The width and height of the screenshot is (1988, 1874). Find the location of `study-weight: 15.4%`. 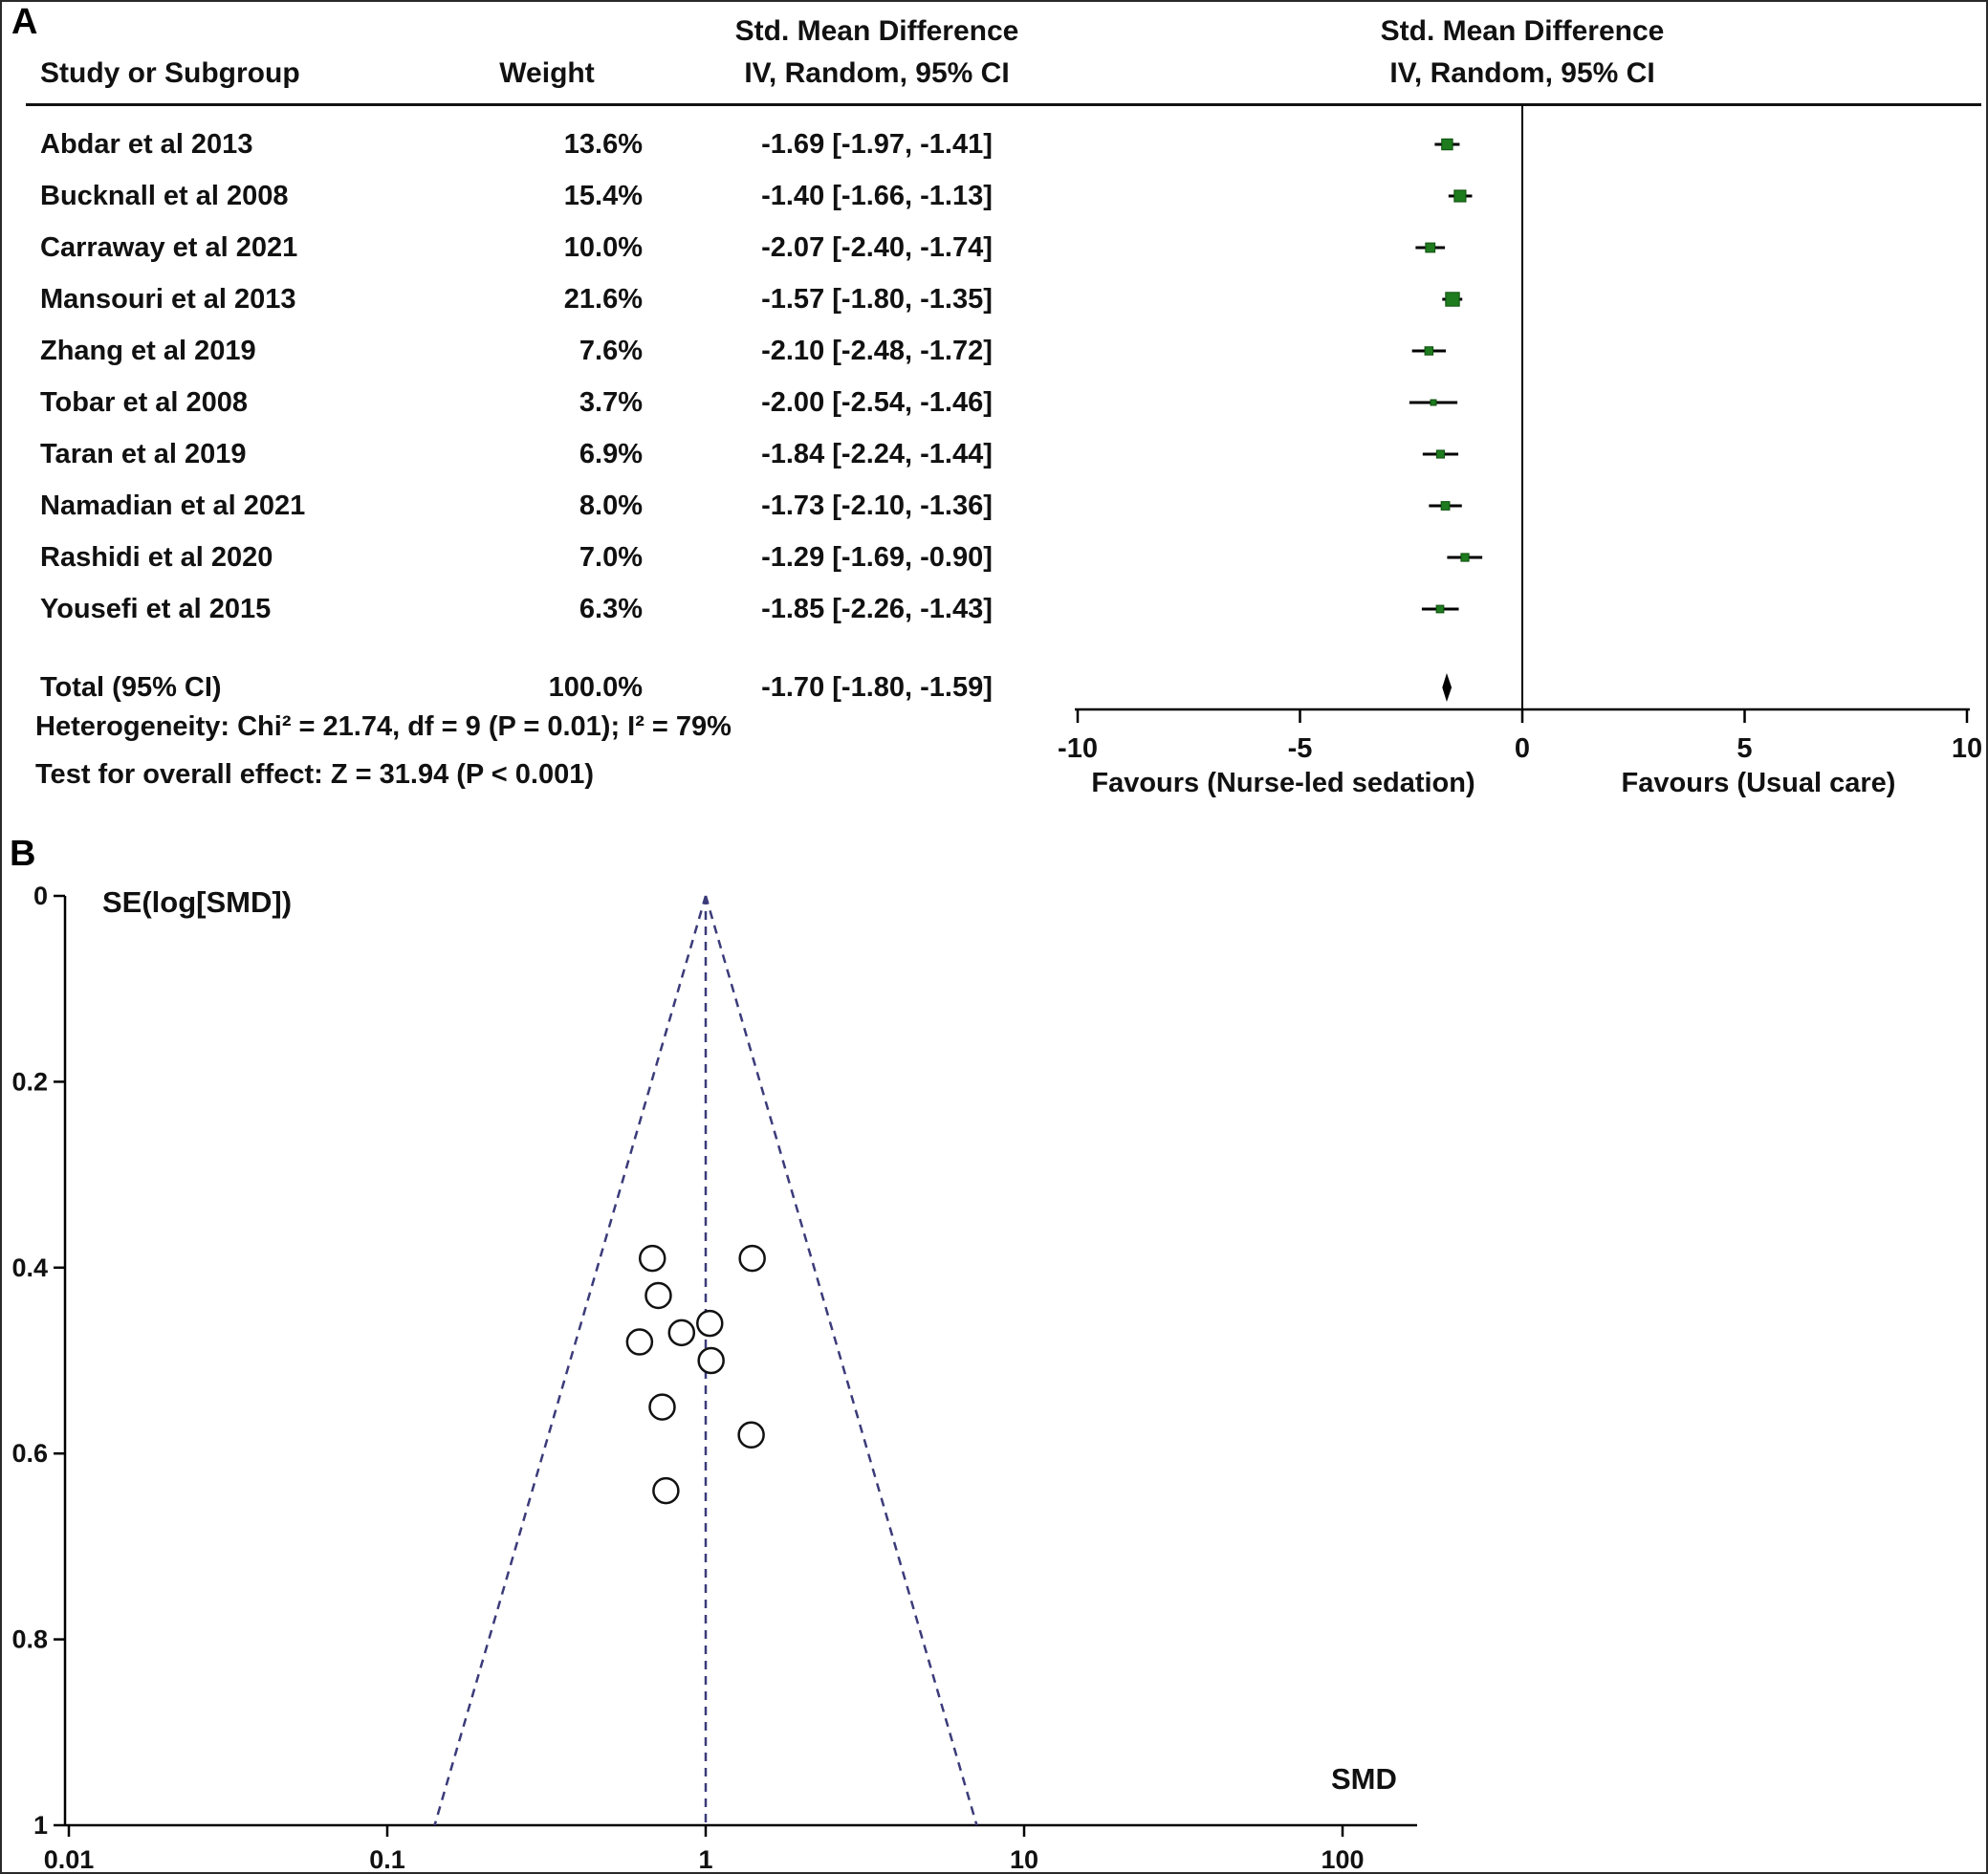

study-weight: 15.4% is located at coordinates (603, 196).